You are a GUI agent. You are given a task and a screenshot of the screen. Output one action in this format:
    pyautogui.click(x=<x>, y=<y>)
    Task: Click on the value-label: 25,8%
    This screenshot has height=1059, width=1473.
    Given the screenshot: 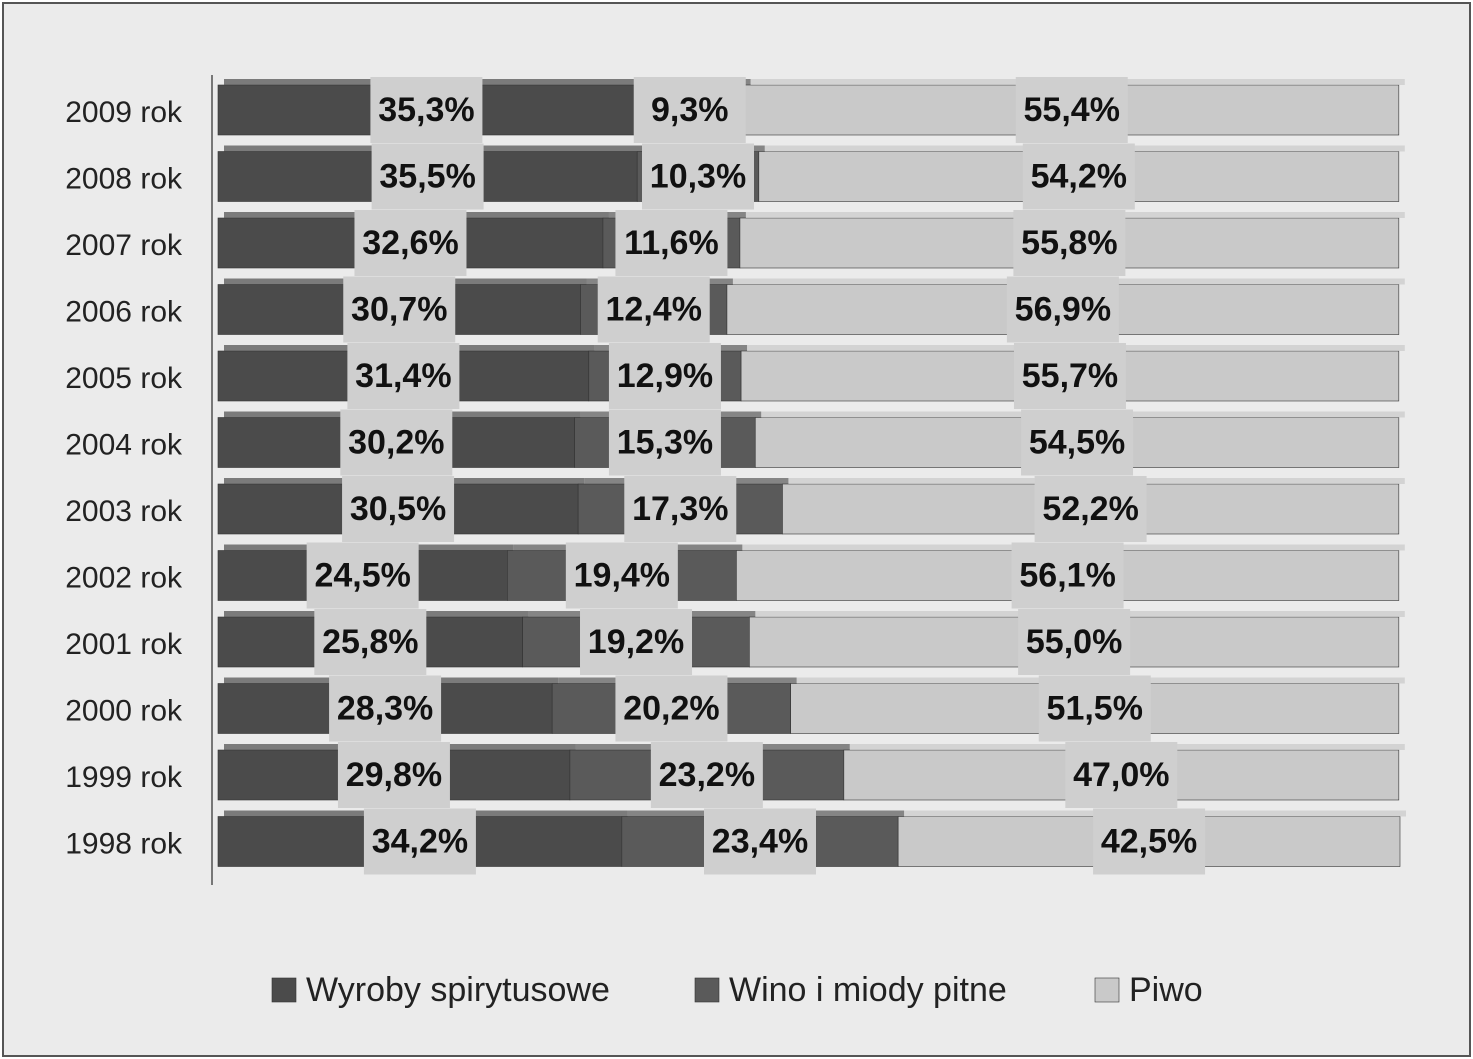 What is the action you would take?
    pyautogui.click(x=370, y=642)
    